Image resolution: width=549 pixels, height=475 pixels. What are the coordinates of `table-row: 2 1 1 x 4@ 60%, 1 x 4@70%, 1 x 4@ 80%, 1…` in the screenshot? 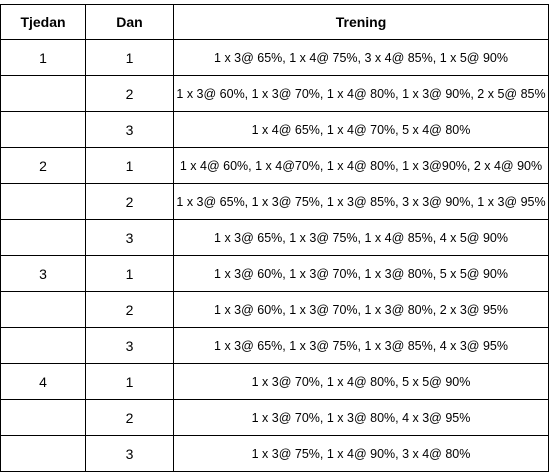 It's located at (274, 165).